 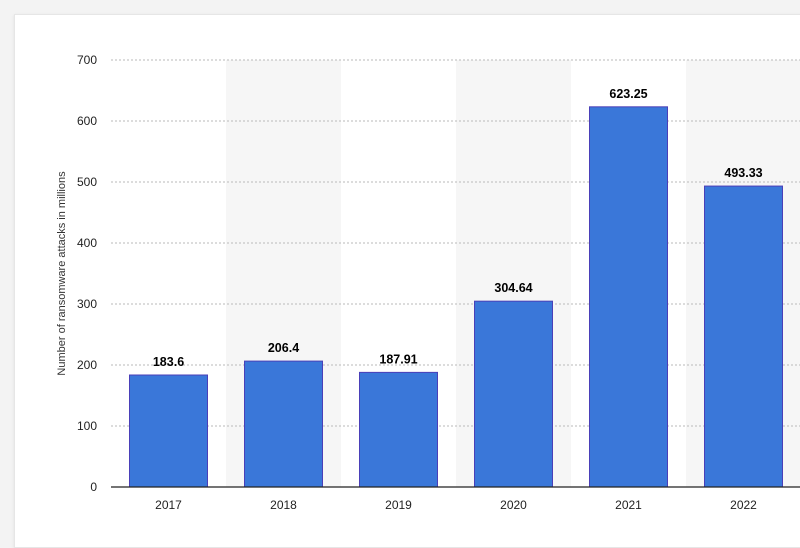 What do you see at coordinates (62, 273) in the screenshot?
I see `y-axis-title: Number of ransomware attacks in millions` at bounding box center [62, 273].